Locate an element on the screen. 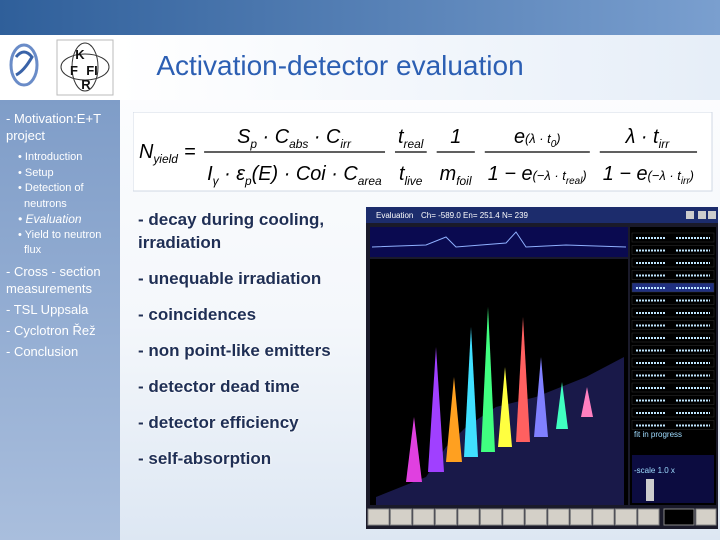 The width and height of the screenshot is (720, 540). fraction-denominator: 1 − e(−λ · tirr) is located at coordinates (648, 175).